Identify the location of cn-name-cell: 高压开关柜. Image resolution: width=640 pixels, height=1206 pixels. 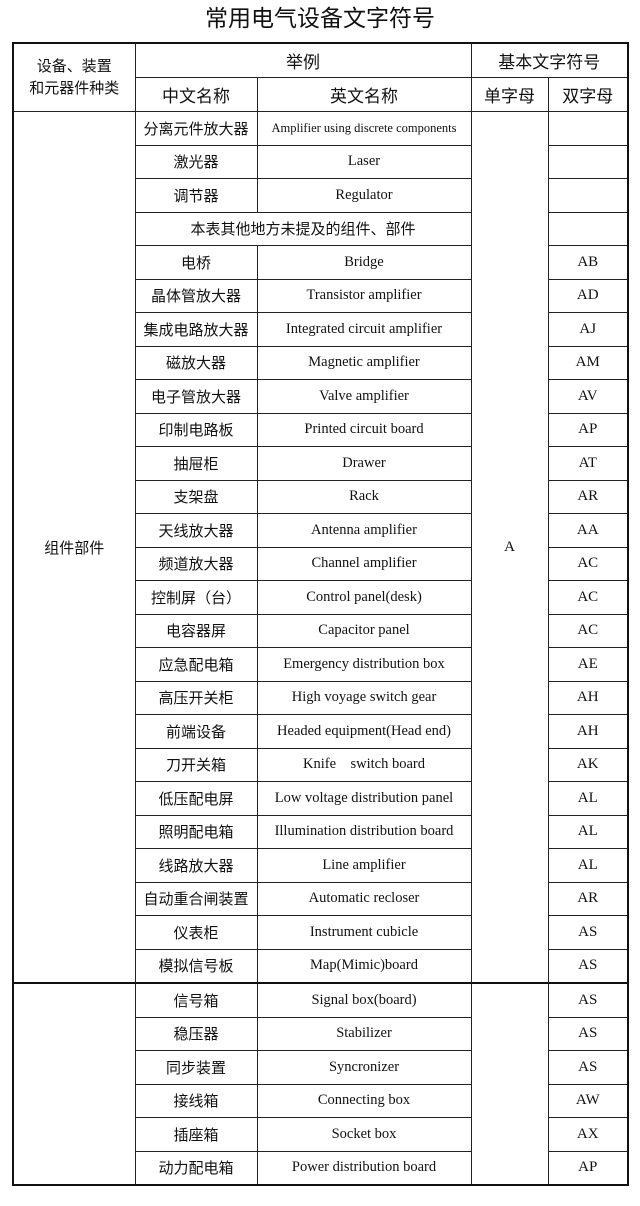
(196, 697).